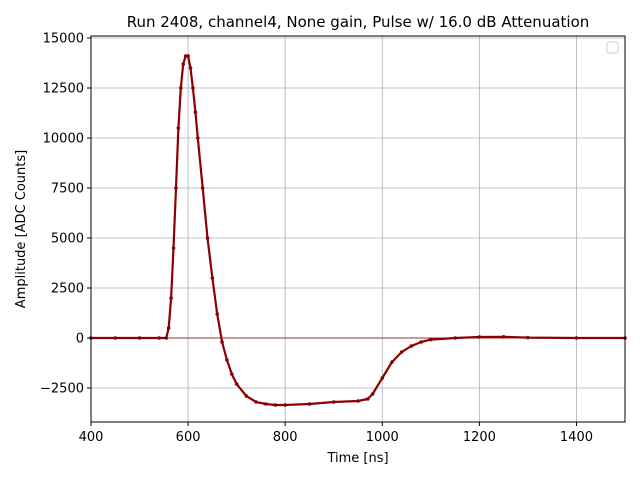 This screenshot has width=640, height=480. What do you see at coordinates (67, 189) in the screenshot?
I see `y-tick-label: 7500` at bounding box center [67, 189].